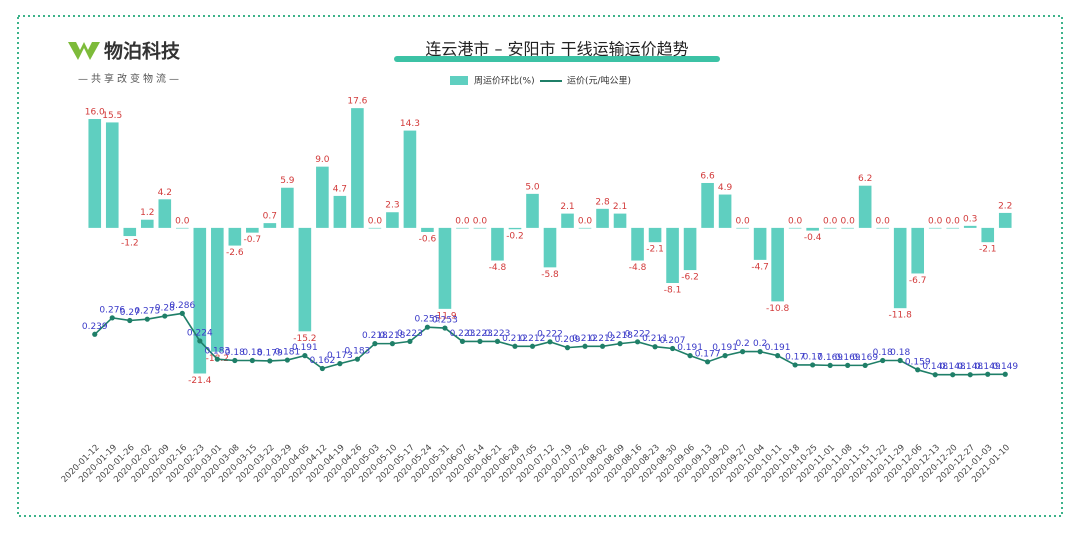 The image size is (1080, 533). What do you see at coordinates (304, 339) in the screenshot?
I see `bar-label: -15.2` at bounding box center [304, 339].